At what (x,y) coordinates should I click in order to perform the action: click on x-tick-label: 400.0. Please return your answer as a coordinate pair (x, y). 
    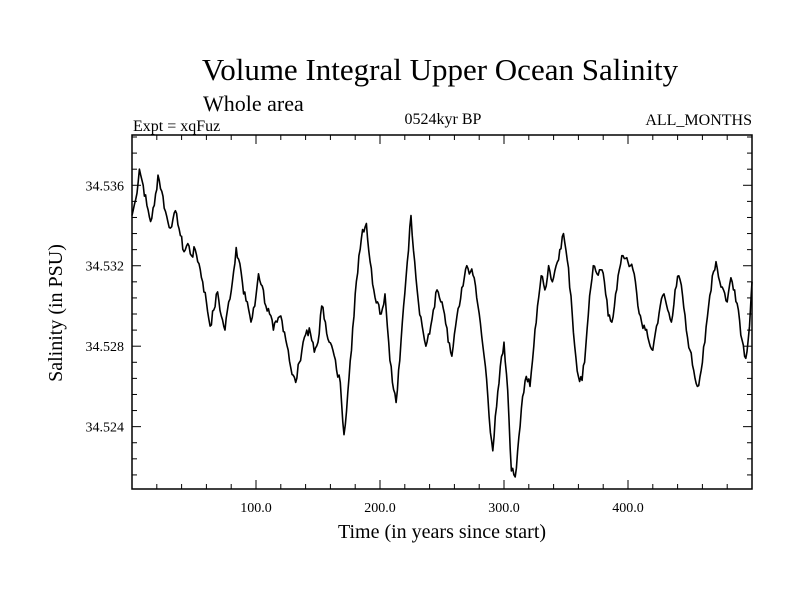
    Looking at the image, I should click on (628, 508).